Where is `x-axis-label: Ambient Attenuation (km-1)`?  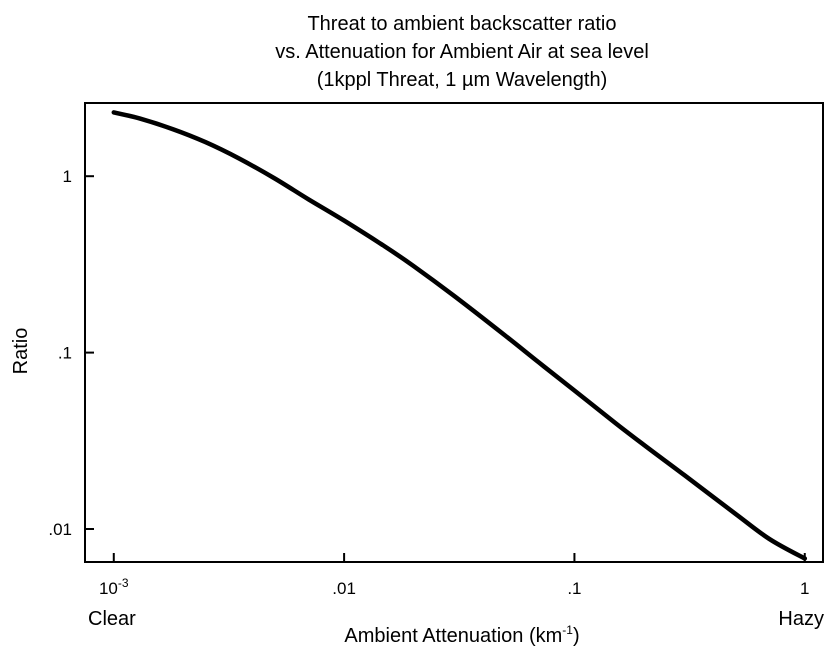 x-axis-label: Ambient Attenuation (km-1) is located at coordinates (461, 635).